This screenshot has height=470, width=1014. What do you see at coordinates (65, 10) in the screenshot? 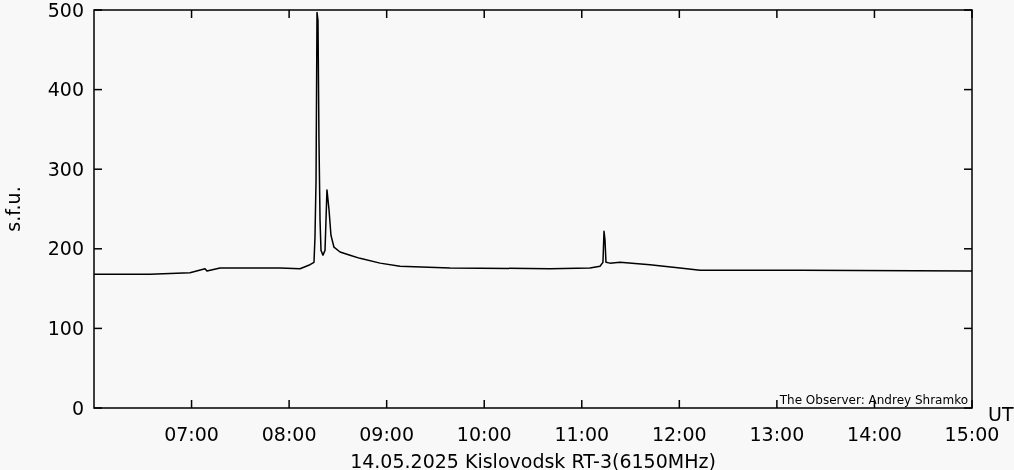
I see `y-tick-label: 500` at bounding box center [65, 10].